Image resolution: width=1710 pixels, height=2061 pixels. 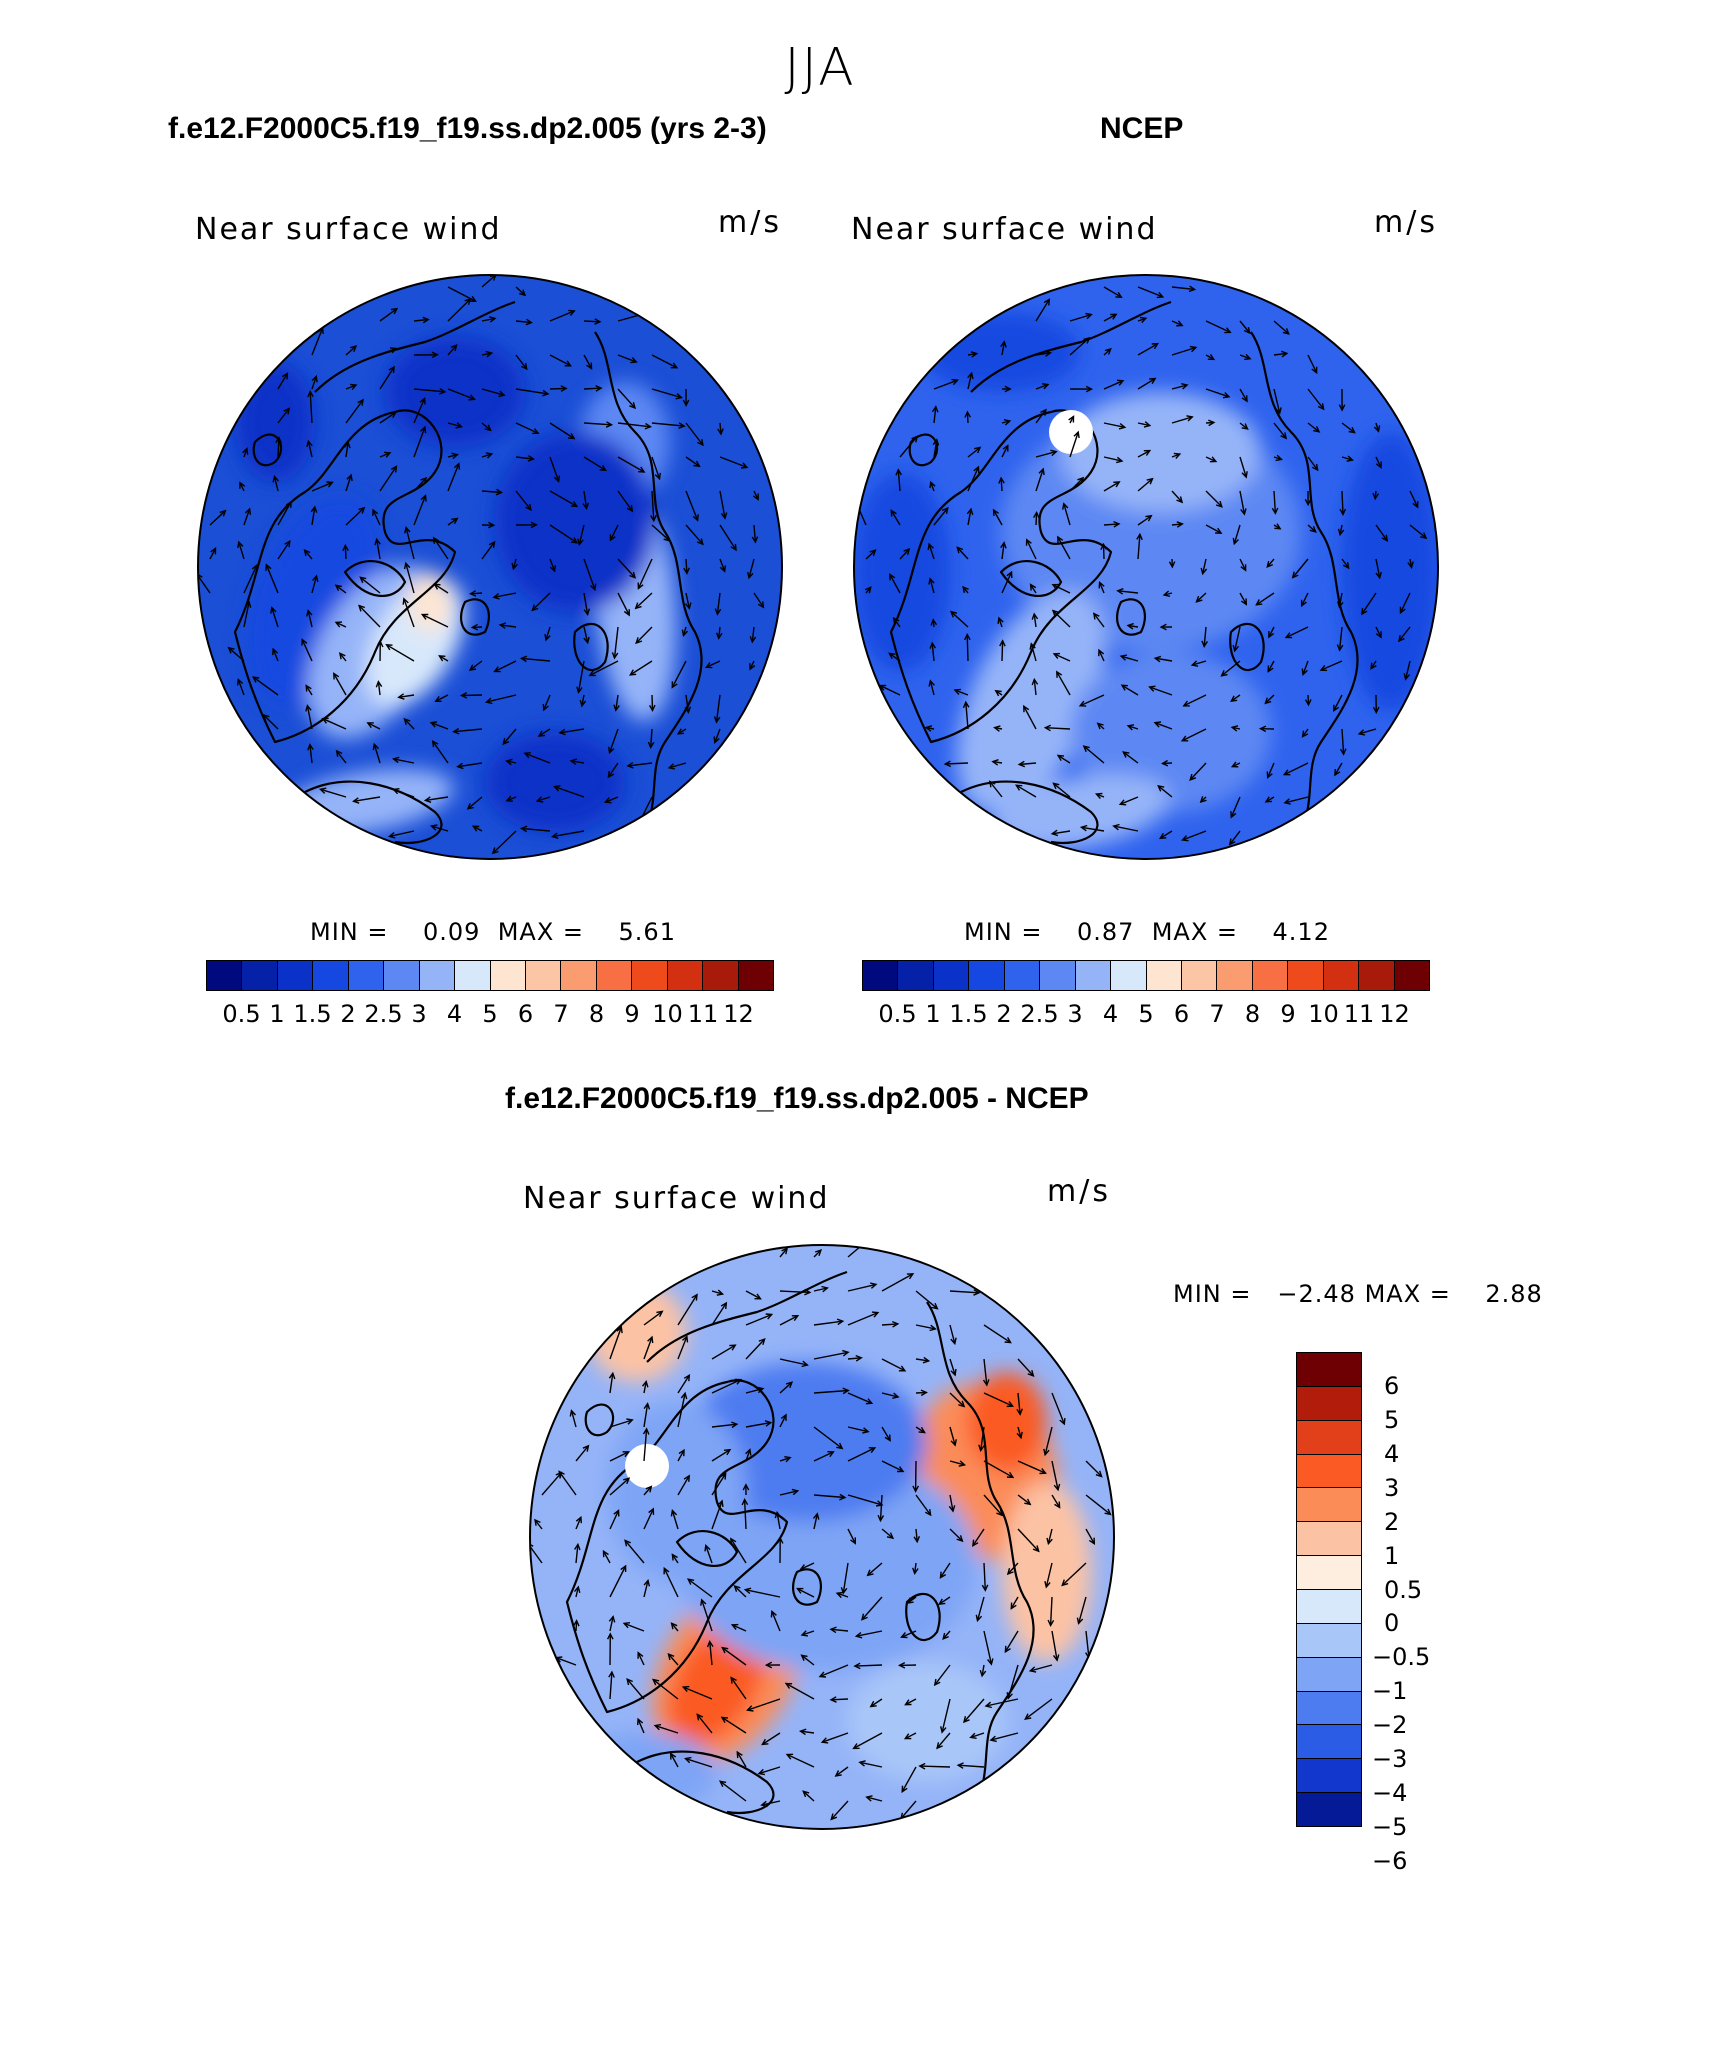 What do you see at coordinates (1039, 1014) in the screenshot?
I see `colorbar-tick-label: 2.5` at bounding box center [1039, 1014].